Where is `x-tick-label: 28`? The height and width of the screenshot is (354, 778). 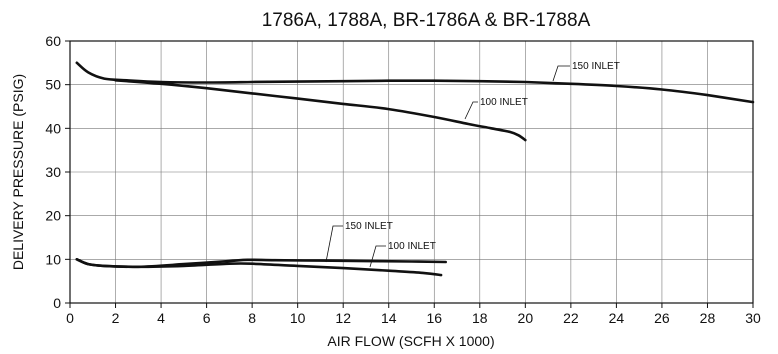 x-tick-label: 28 is located at coordinates (708, 318).